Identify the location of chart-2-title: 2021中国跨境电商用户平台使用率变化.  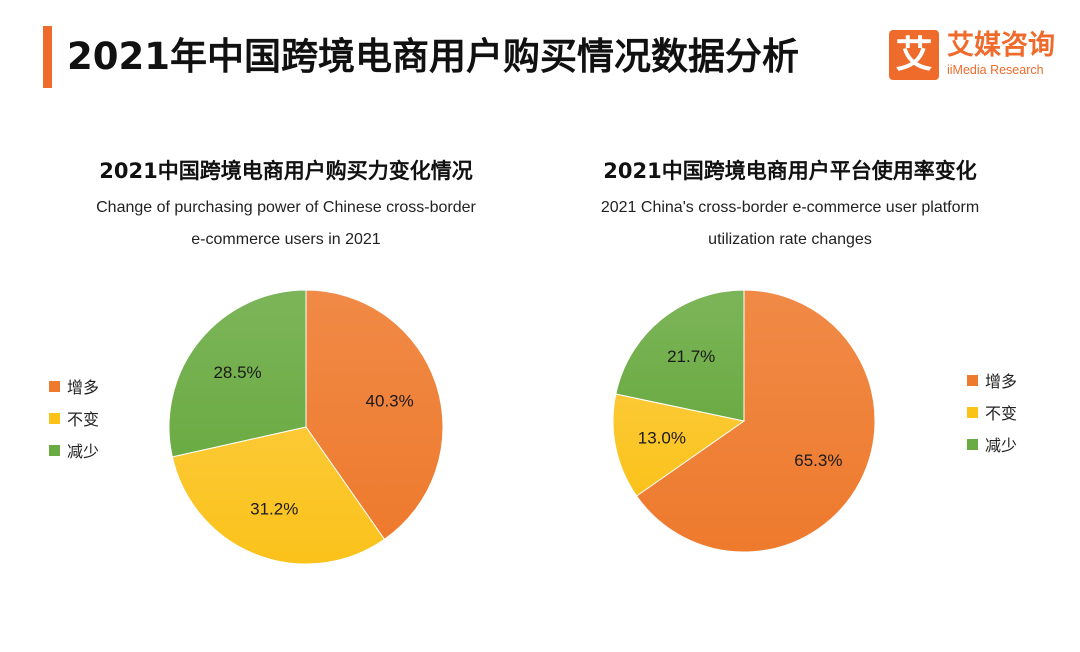
(790, 171).